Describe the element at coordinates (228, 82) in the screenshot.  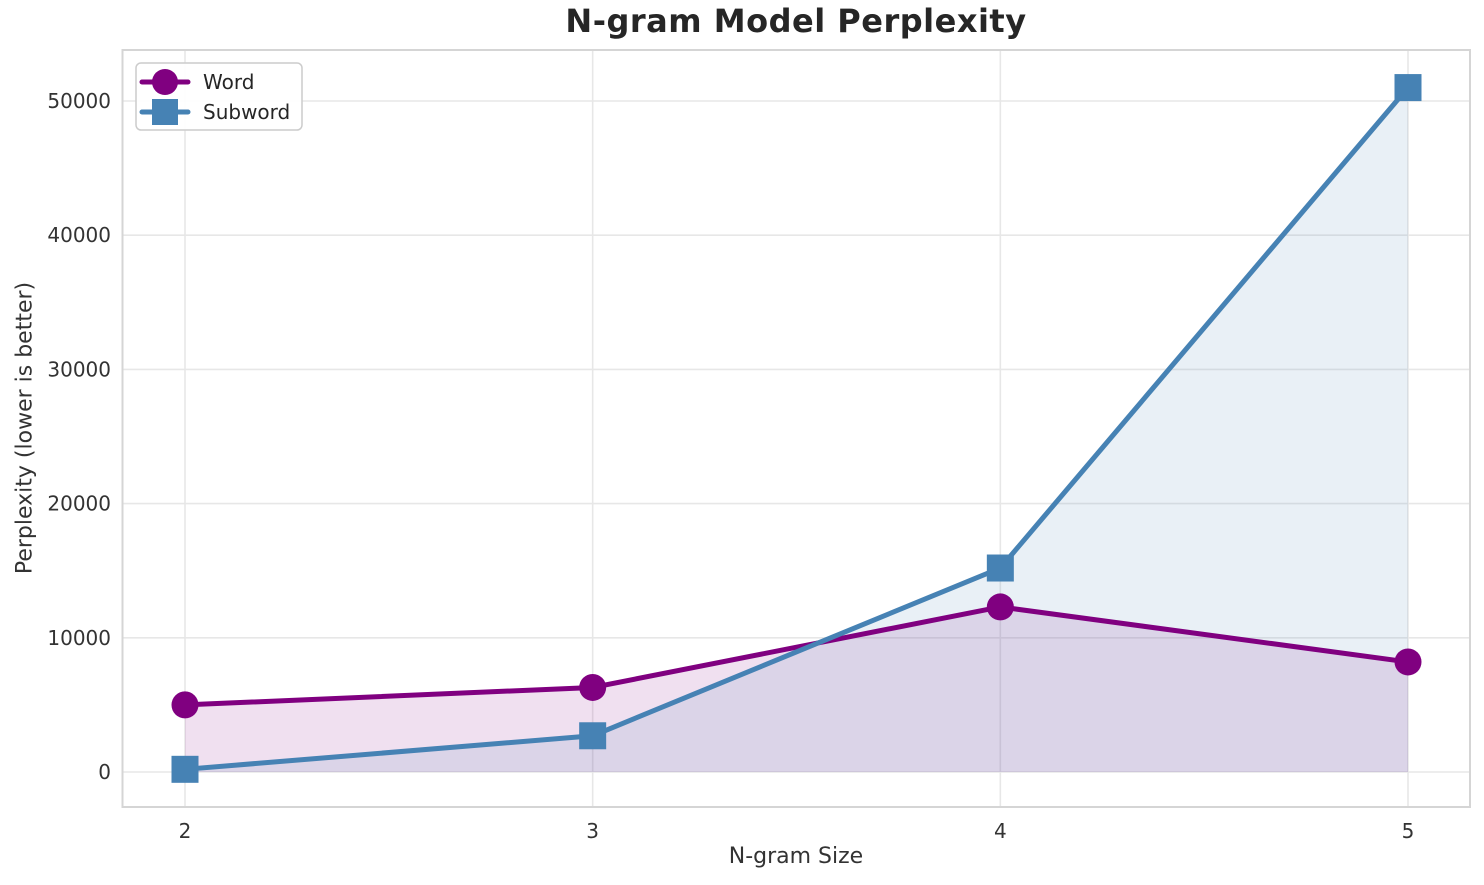
I see `legend-label: Word` at that location.